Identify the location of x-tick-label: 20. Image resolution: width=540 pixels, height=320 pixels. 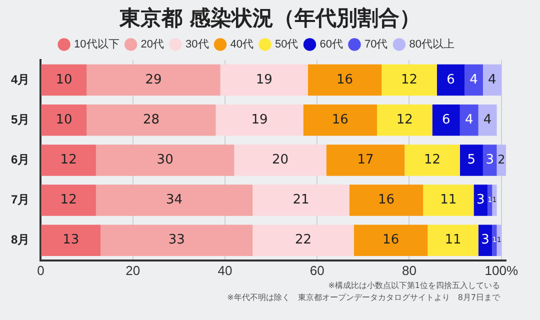
(133, 270).